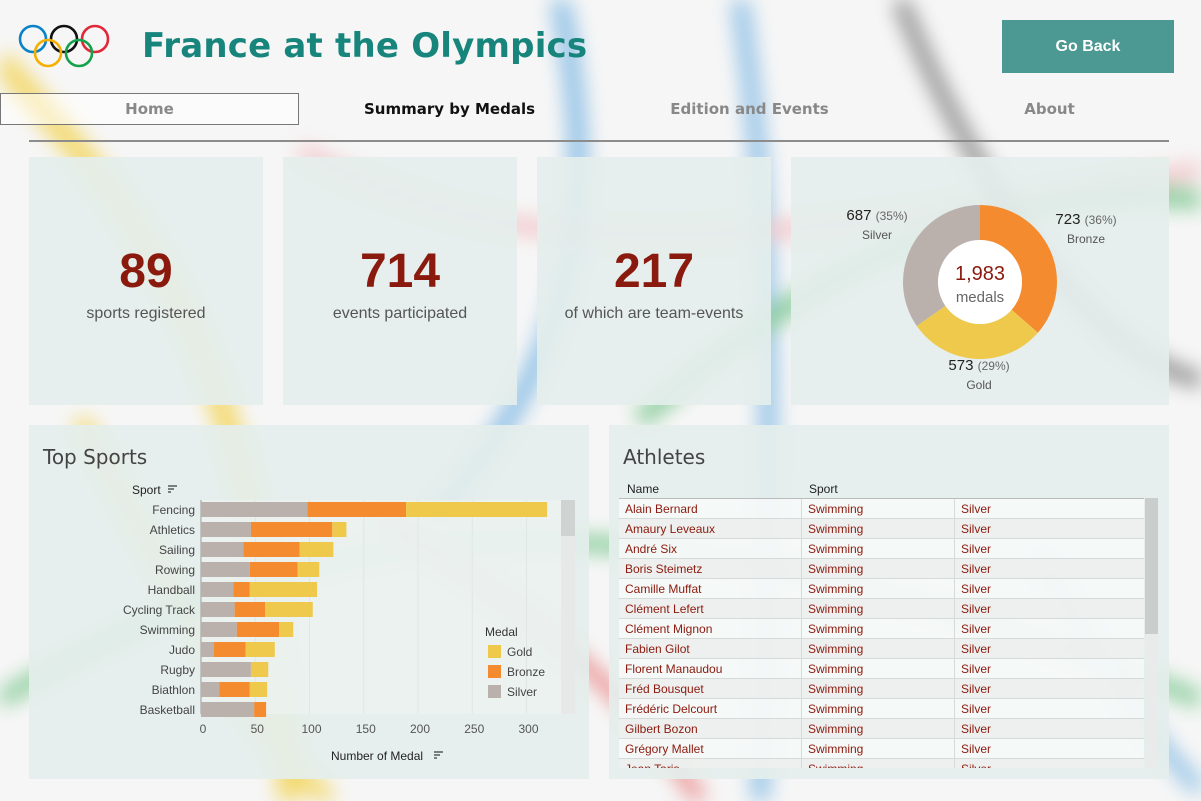 The image size is (1201, 801). What do you see at coordinates (400, 313) in the screenshot?
I see `kpi-label: events participated` at bounding box center [400, 313].